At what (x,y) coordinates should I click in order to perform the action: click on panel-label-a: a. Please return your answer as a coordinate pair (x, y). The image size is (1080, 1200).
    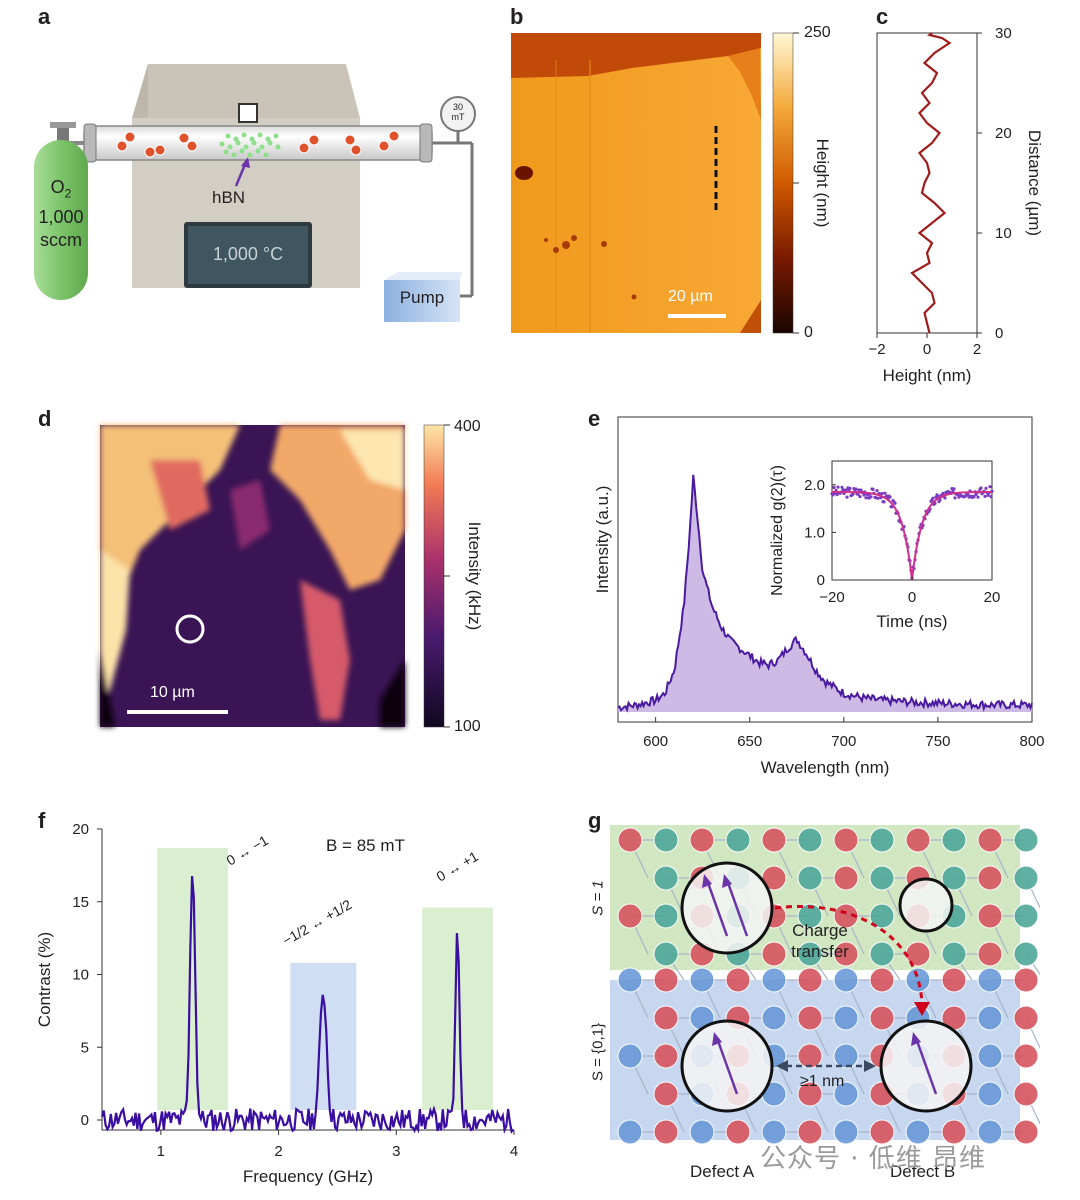
    Looking at the image, I should click on (44, 16).